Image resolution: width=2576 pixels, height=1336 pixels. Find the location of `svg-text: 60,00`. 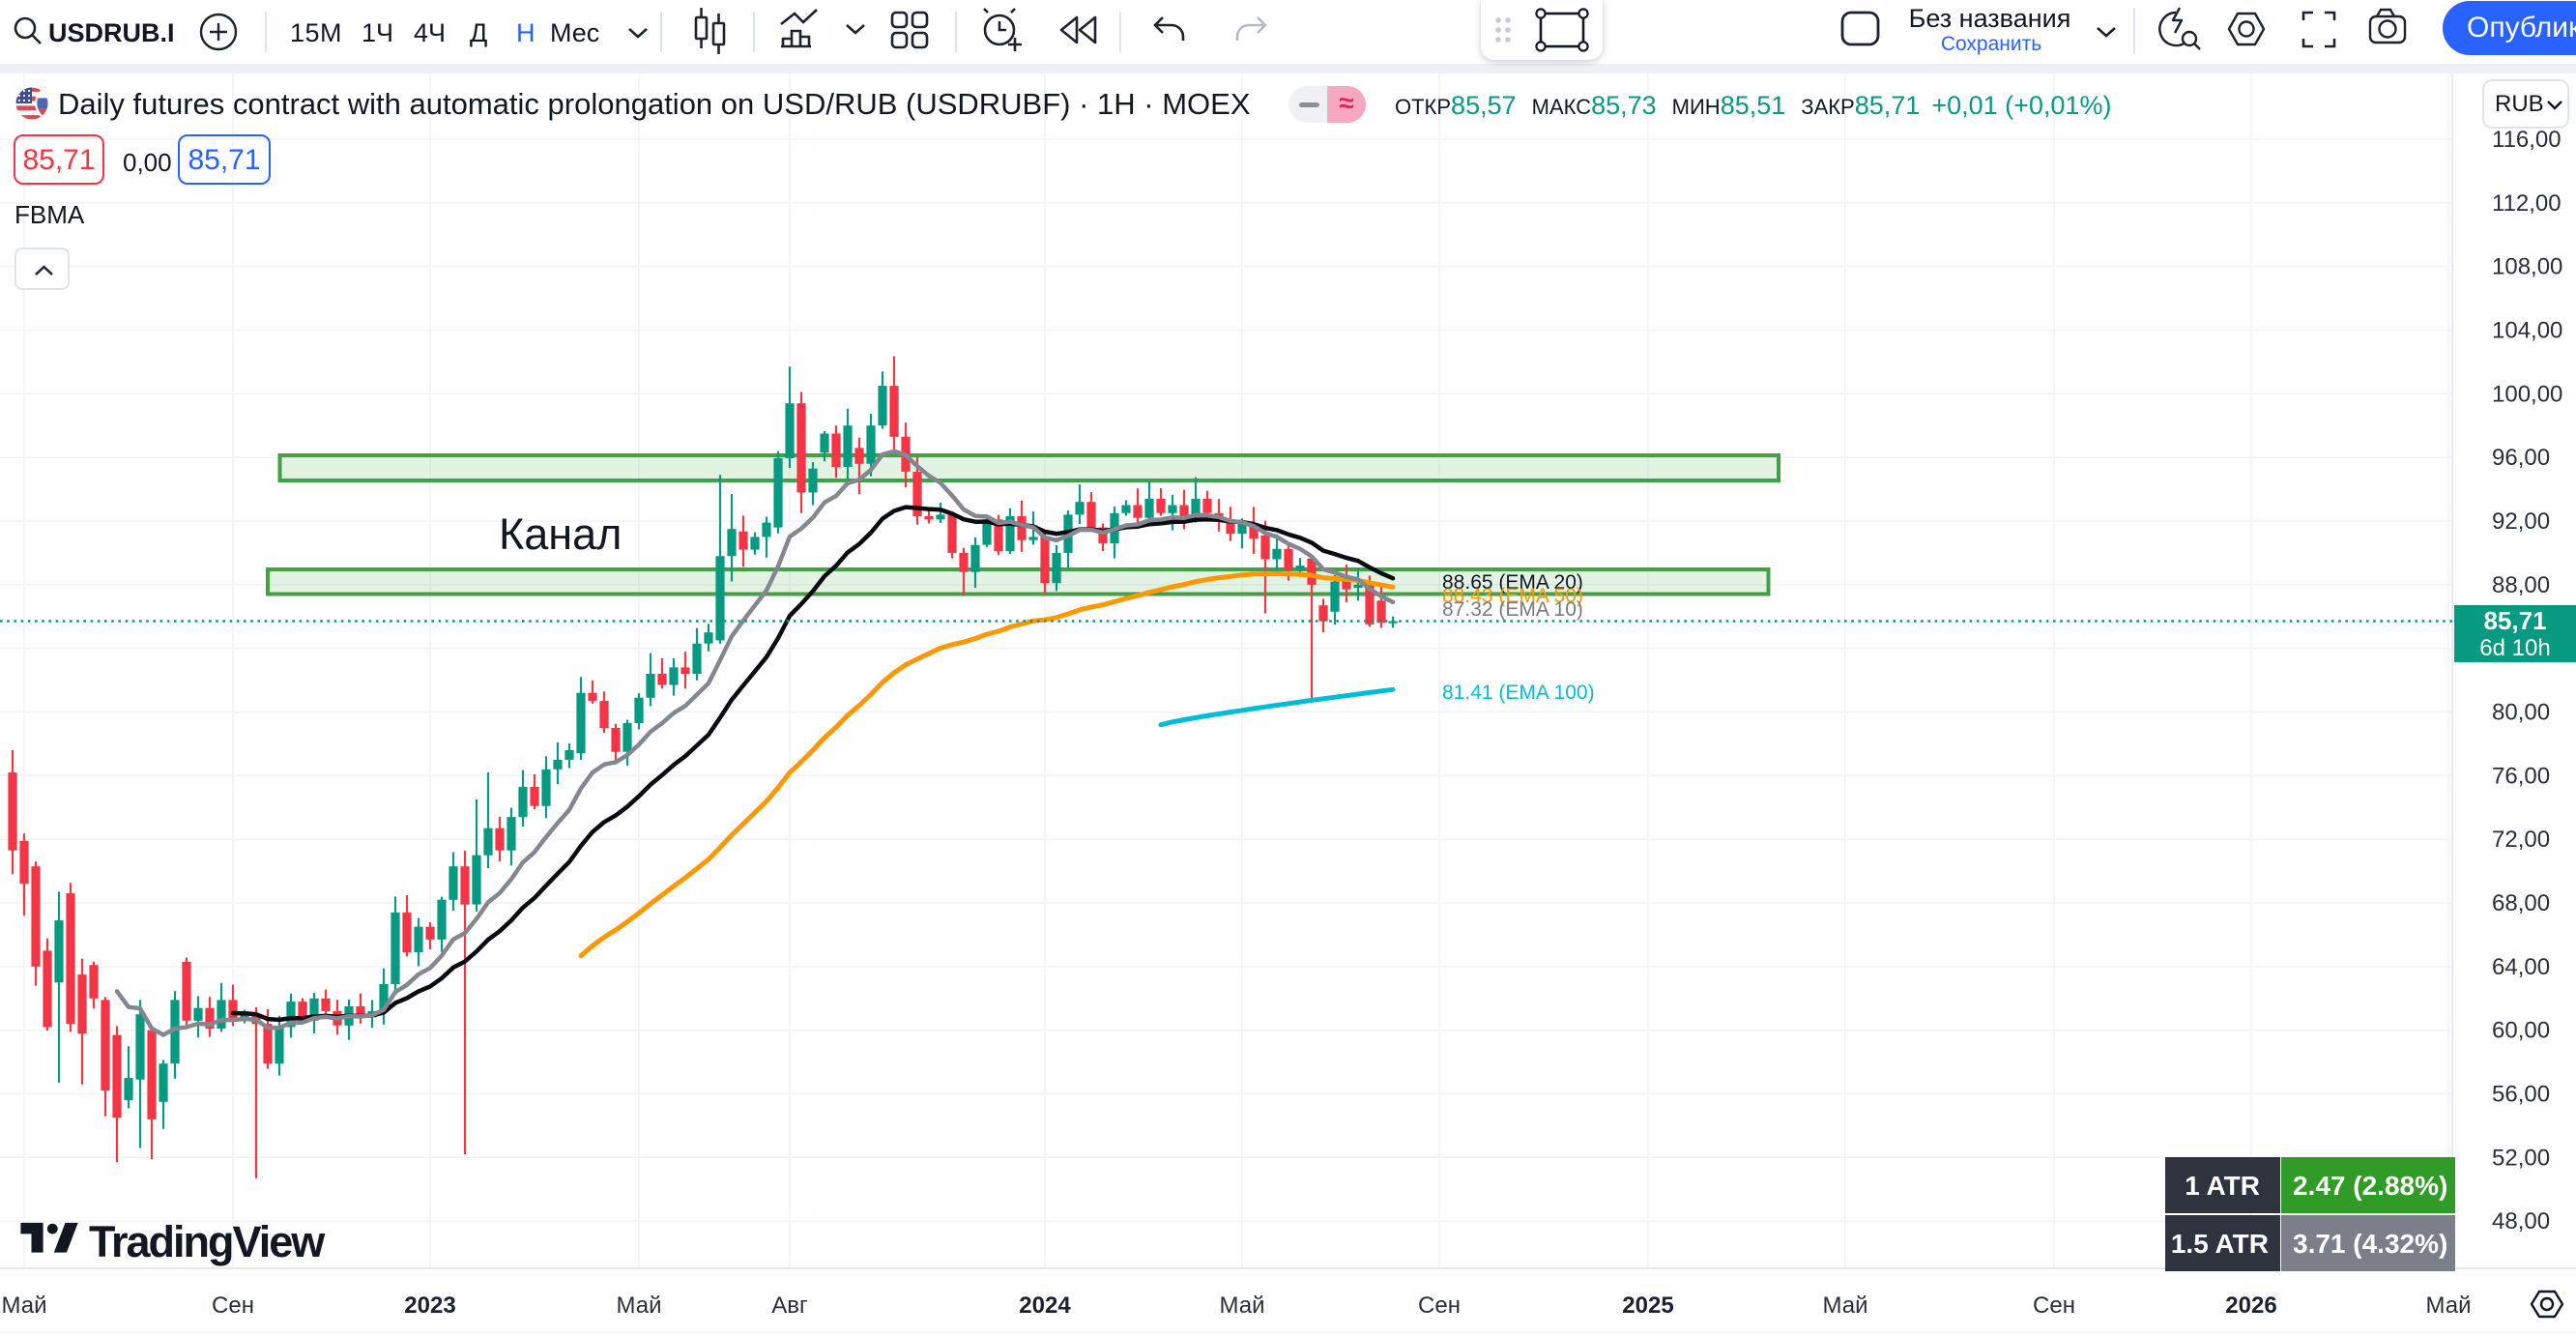

svg-text: 60,00 is located at coordinates (2521, 1031).